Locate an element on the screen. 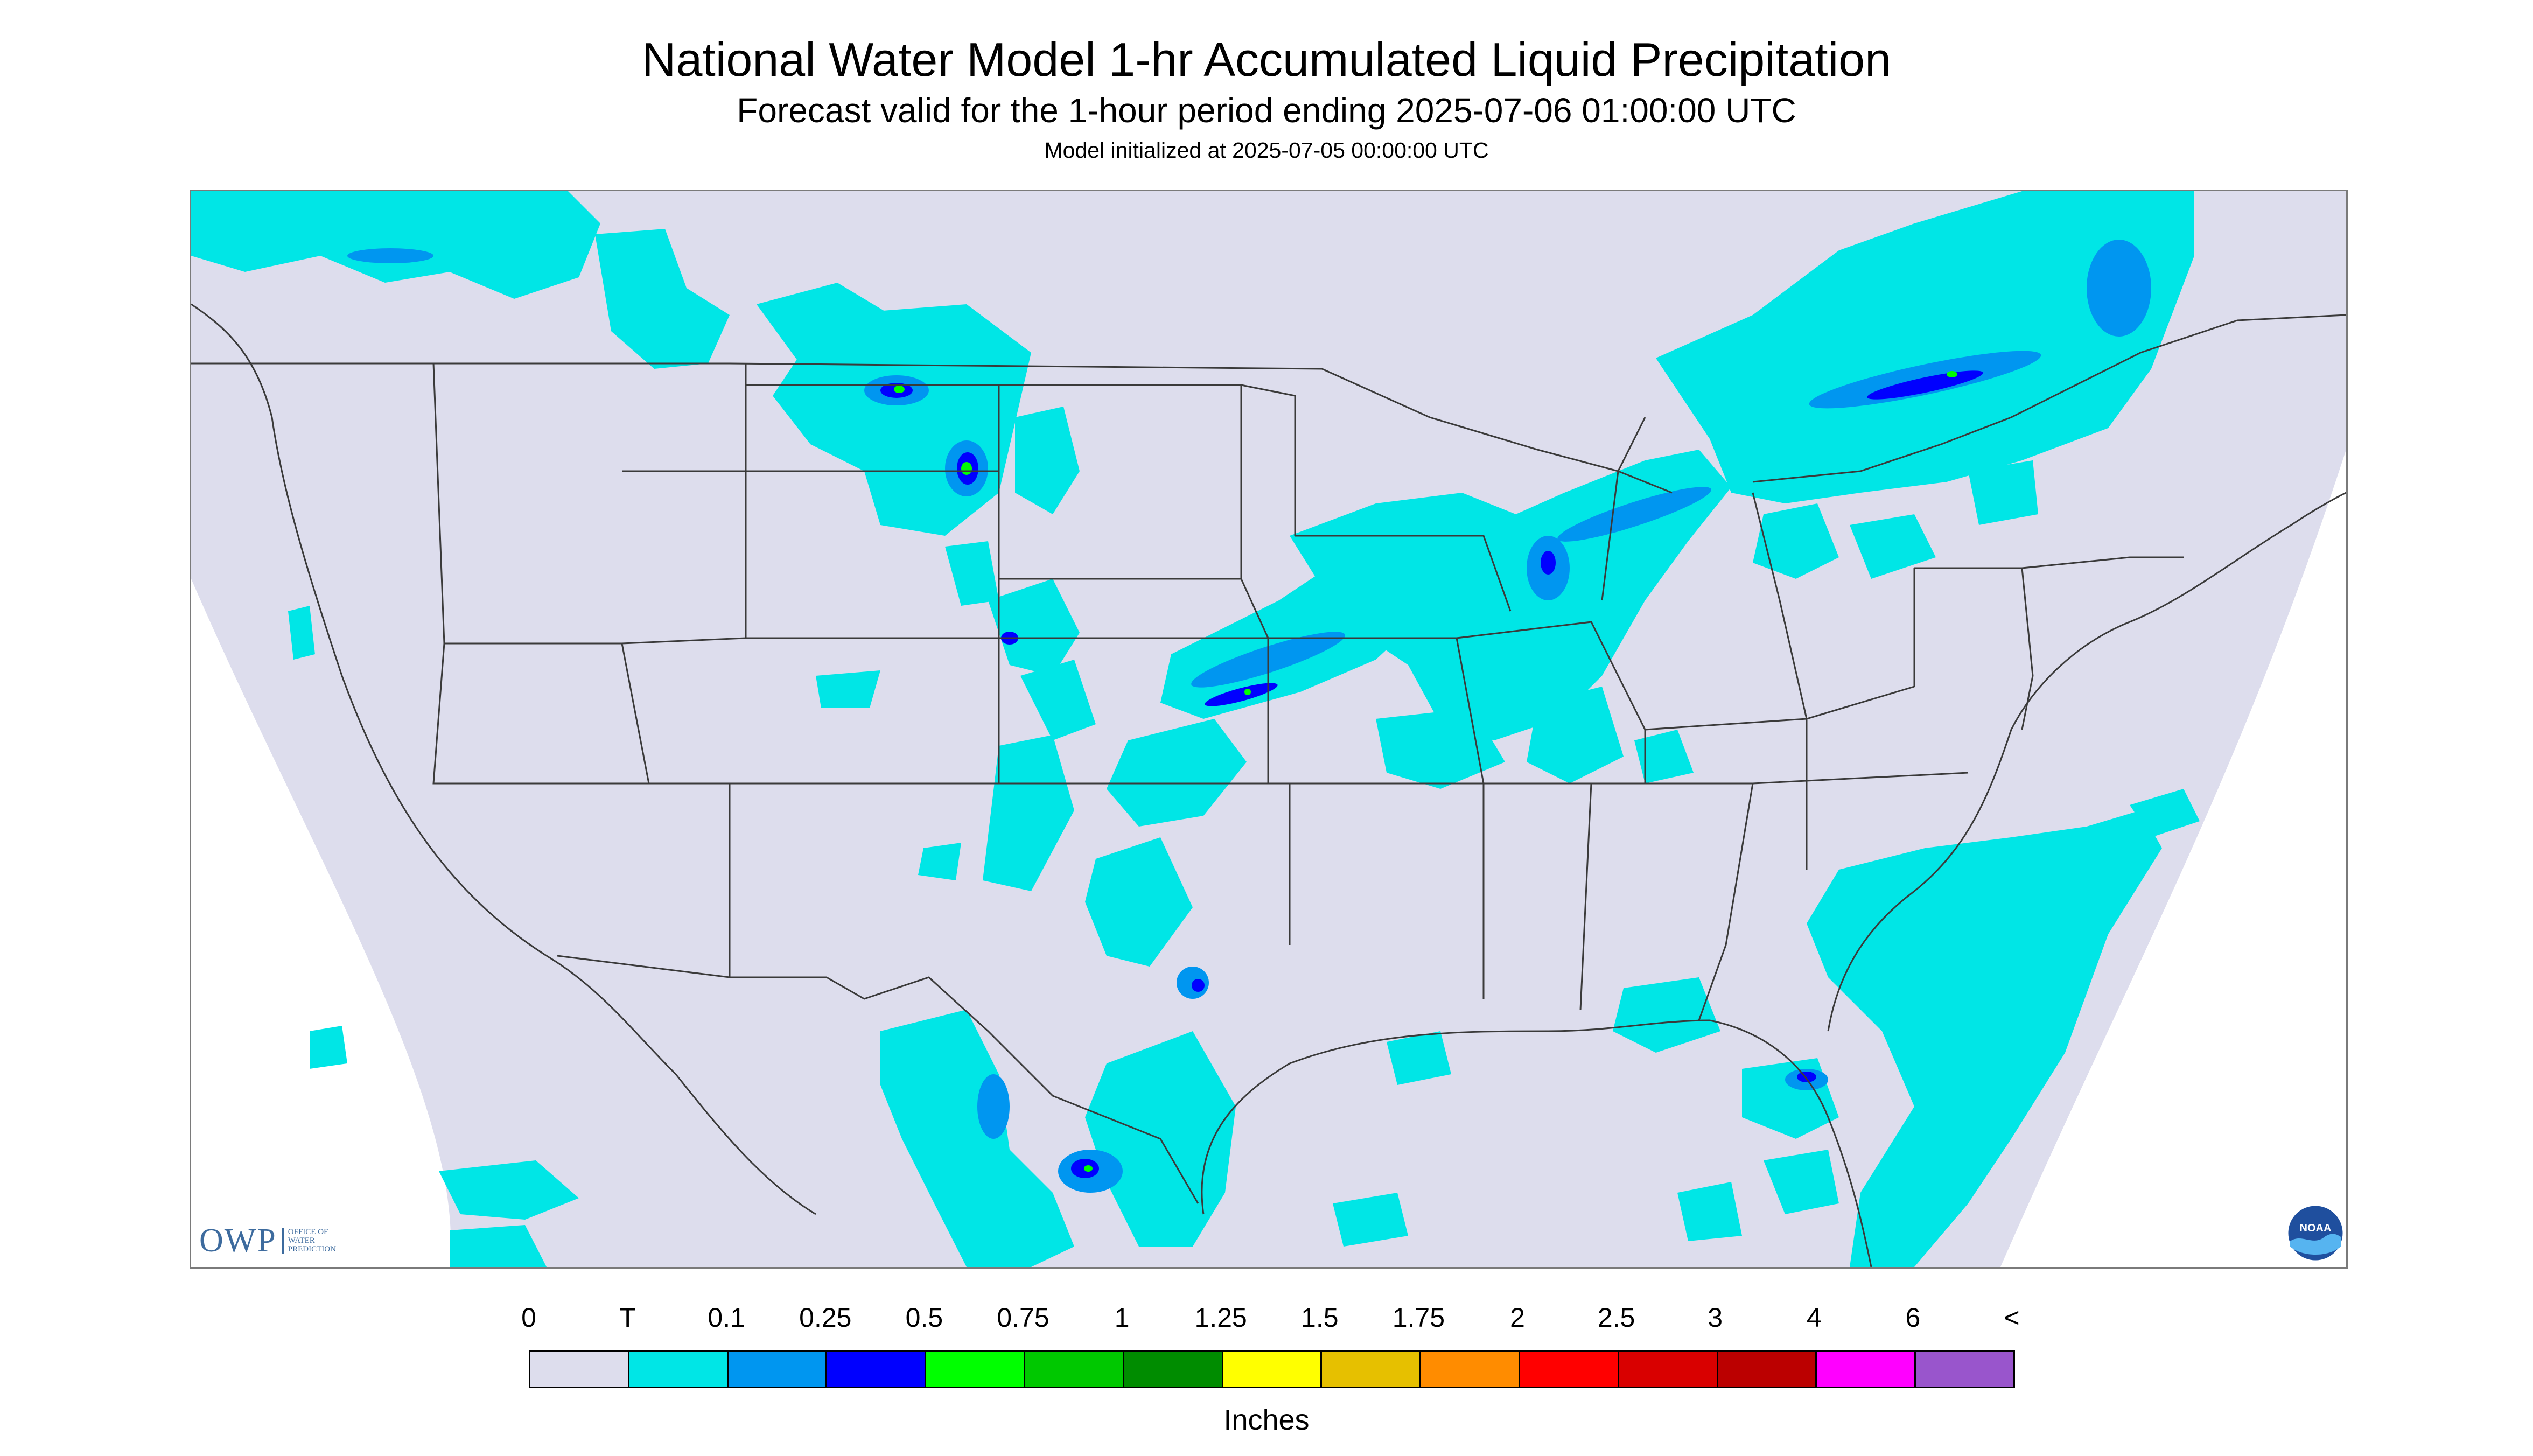  legend-tick-label: 2 is located at coordinates (1518, 1318).